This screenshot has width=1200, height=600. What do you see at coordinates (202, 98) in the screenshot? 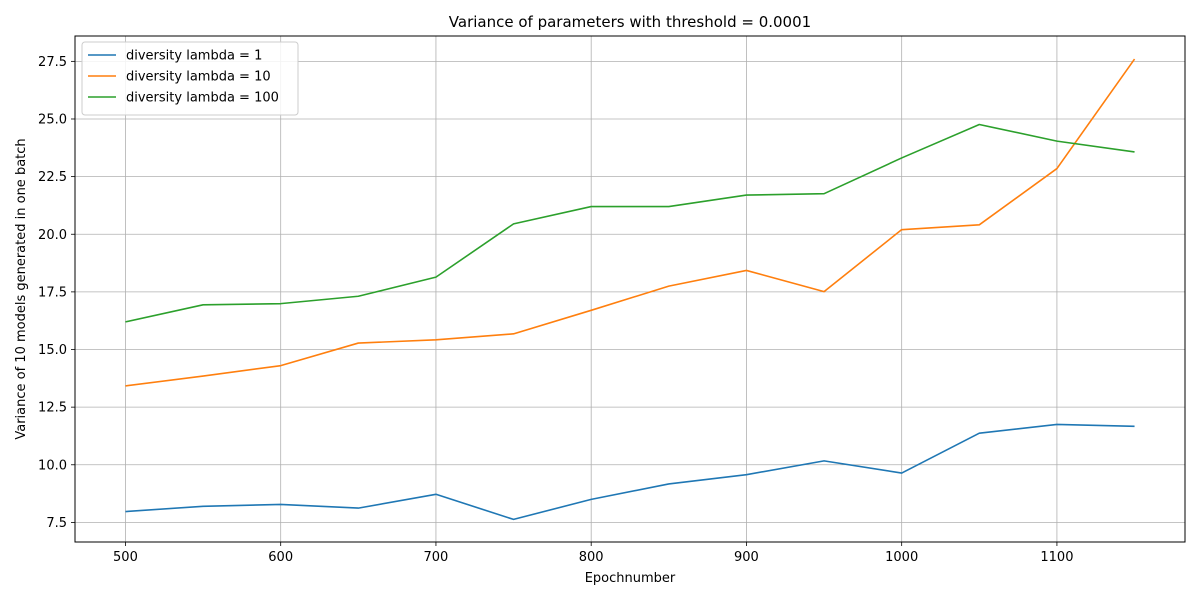
I see `legend-entry-label: diversity lambda = 100` at bounding box center [202, 98].